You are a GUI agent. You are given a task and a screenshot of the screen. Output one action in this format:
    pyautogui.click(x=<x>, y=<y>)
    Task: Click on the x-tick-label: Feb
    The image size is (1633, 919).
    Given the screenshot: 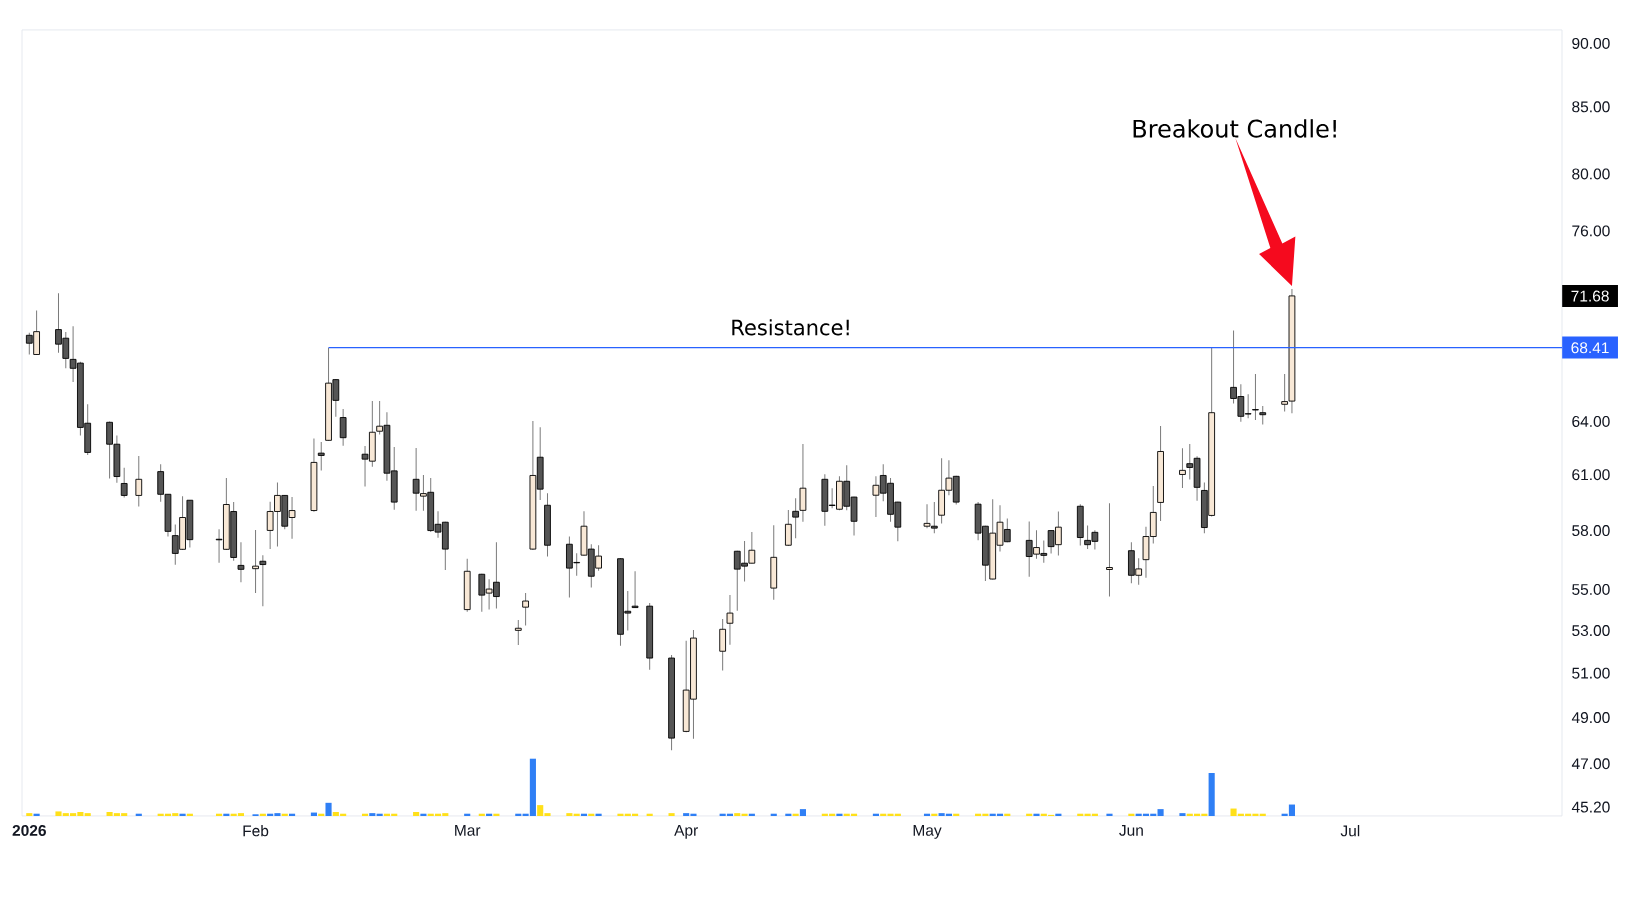 What is the action you would take?
    pyautogui.click(x=256, y=830)
    